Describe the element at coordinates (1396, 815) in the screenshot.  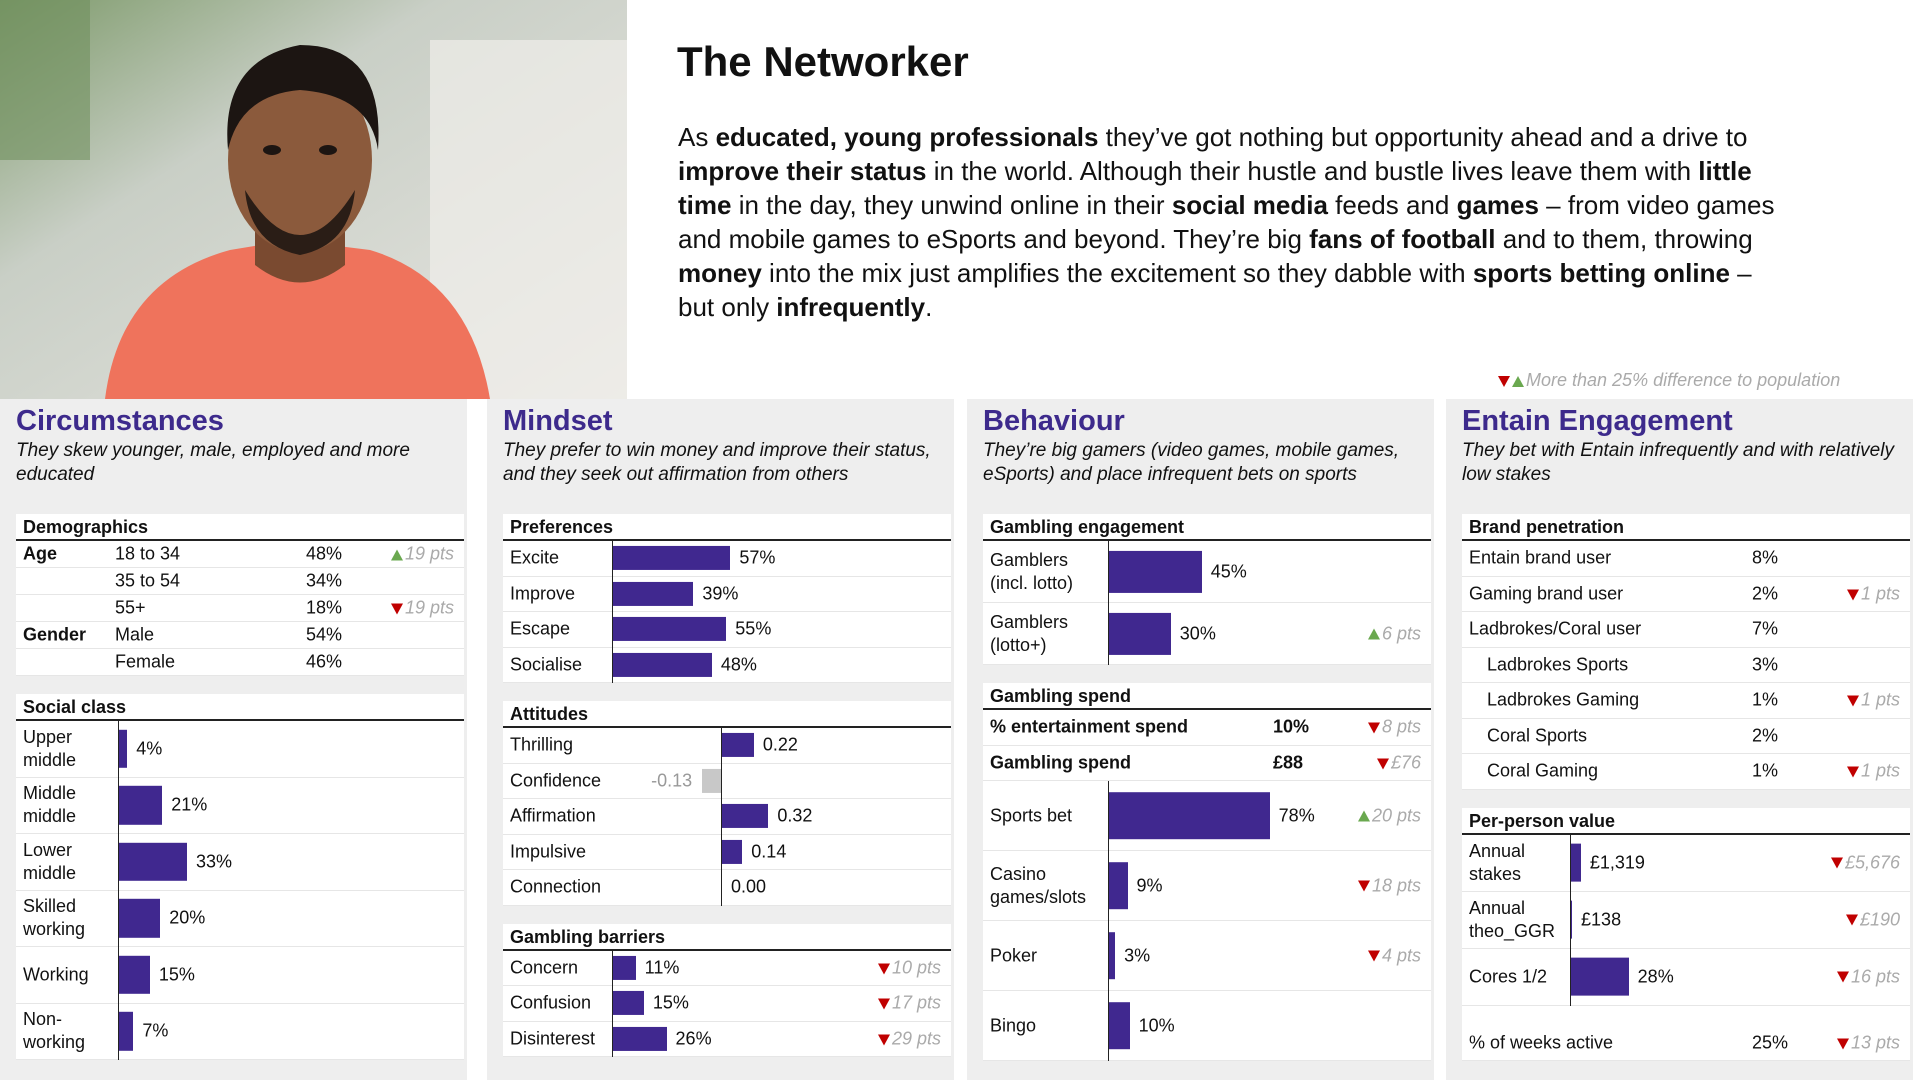
I see `difference-label: 20 pts` at that location.